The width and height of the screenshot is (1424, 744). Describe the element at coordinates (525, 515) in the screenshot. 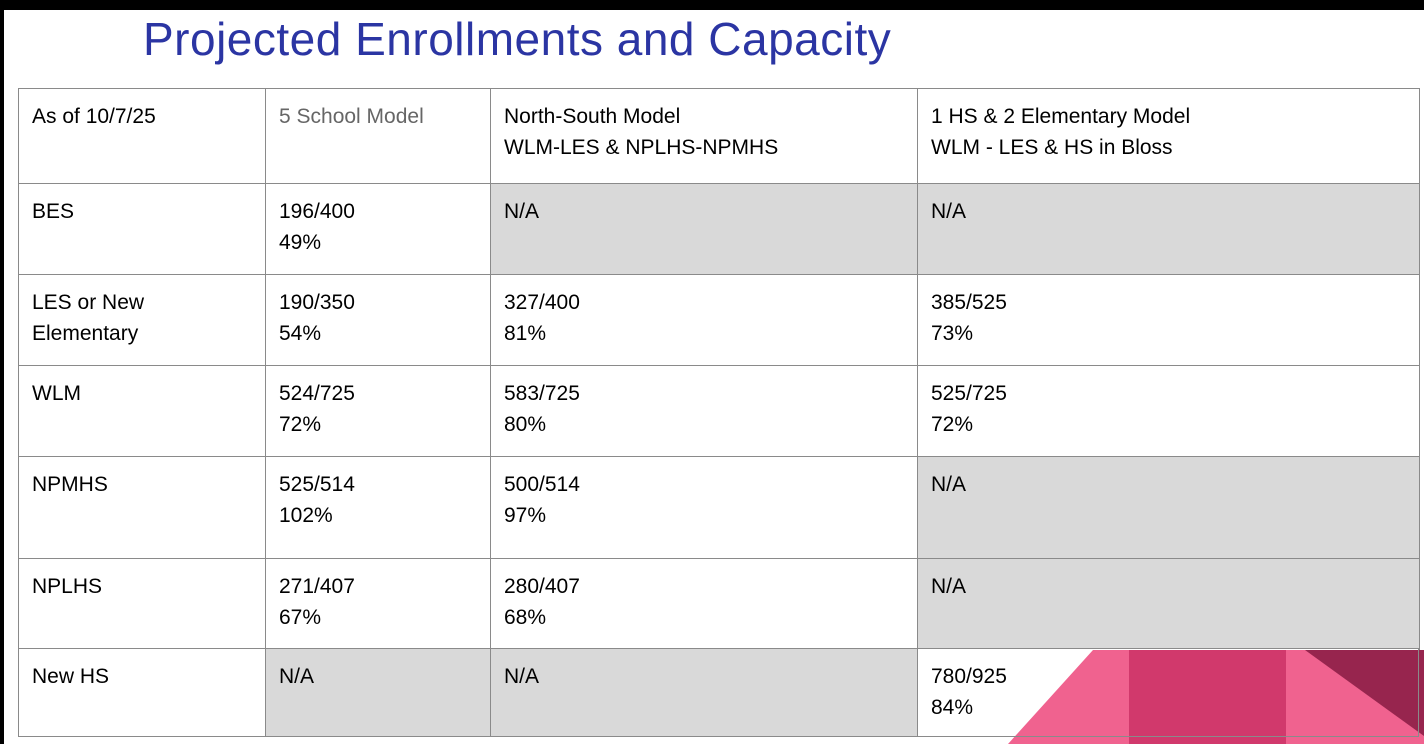

I see `cell-percent: 97%` at that location.